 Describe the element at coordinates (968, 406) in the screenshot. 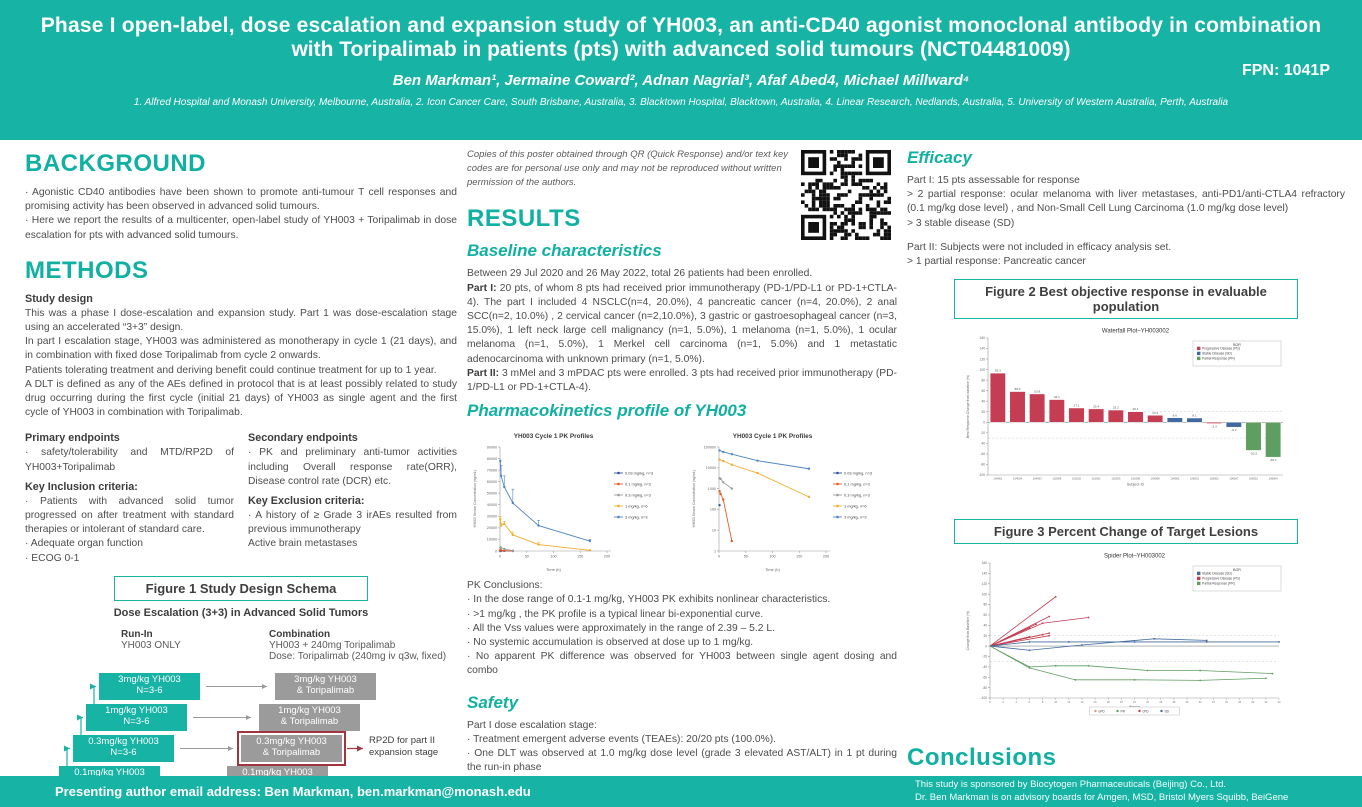

I see `svg-text:Best Response Change from base: Best Response Change from baseline (%)` at that location.